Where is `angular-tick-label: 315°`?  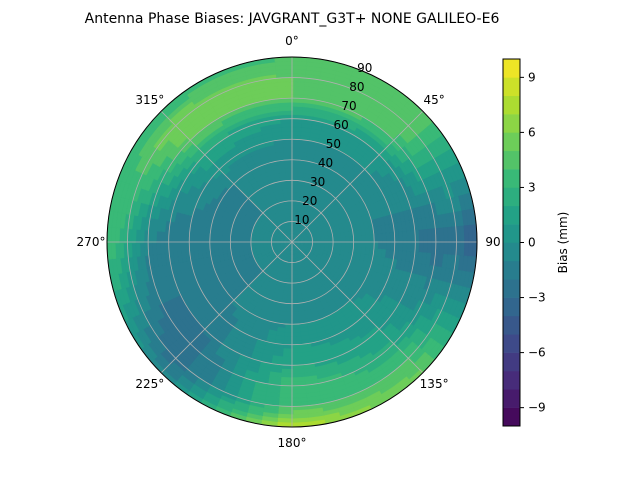
angular-tick-label: 315° is located at coordinates (149, 100).